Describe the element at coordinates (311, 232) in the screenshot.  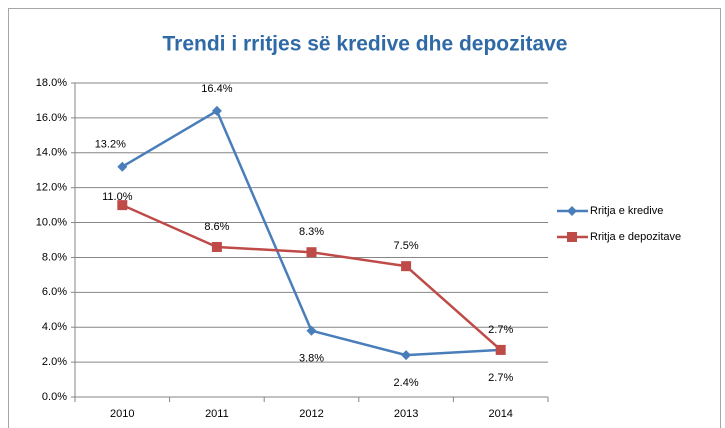
I see `data-label: 8.3%` at that location.